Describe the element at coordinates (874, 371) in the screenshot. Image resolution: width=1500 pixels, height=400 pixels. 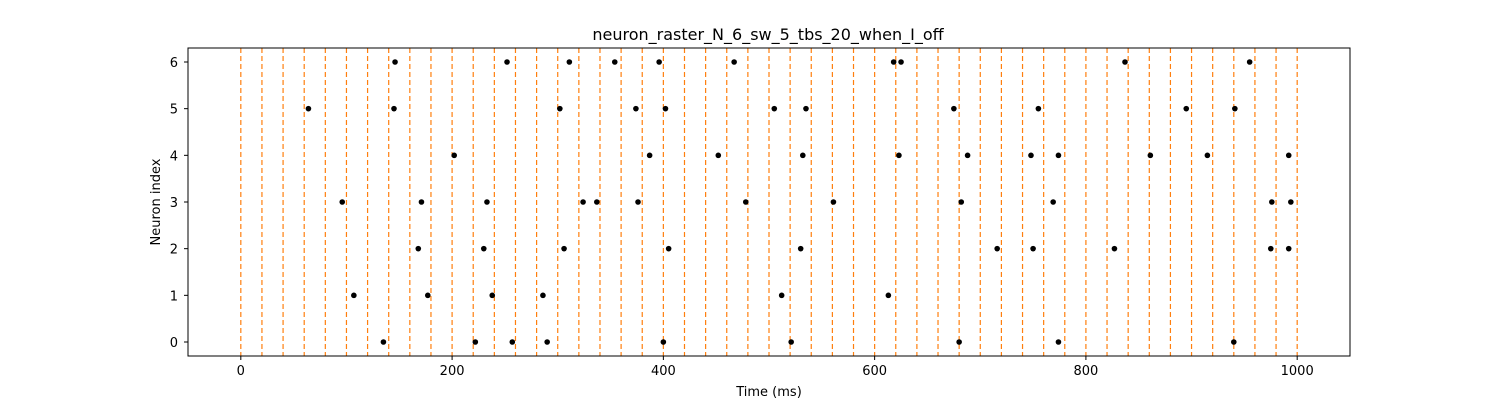
I see `x-tick-label: 600` at that location.